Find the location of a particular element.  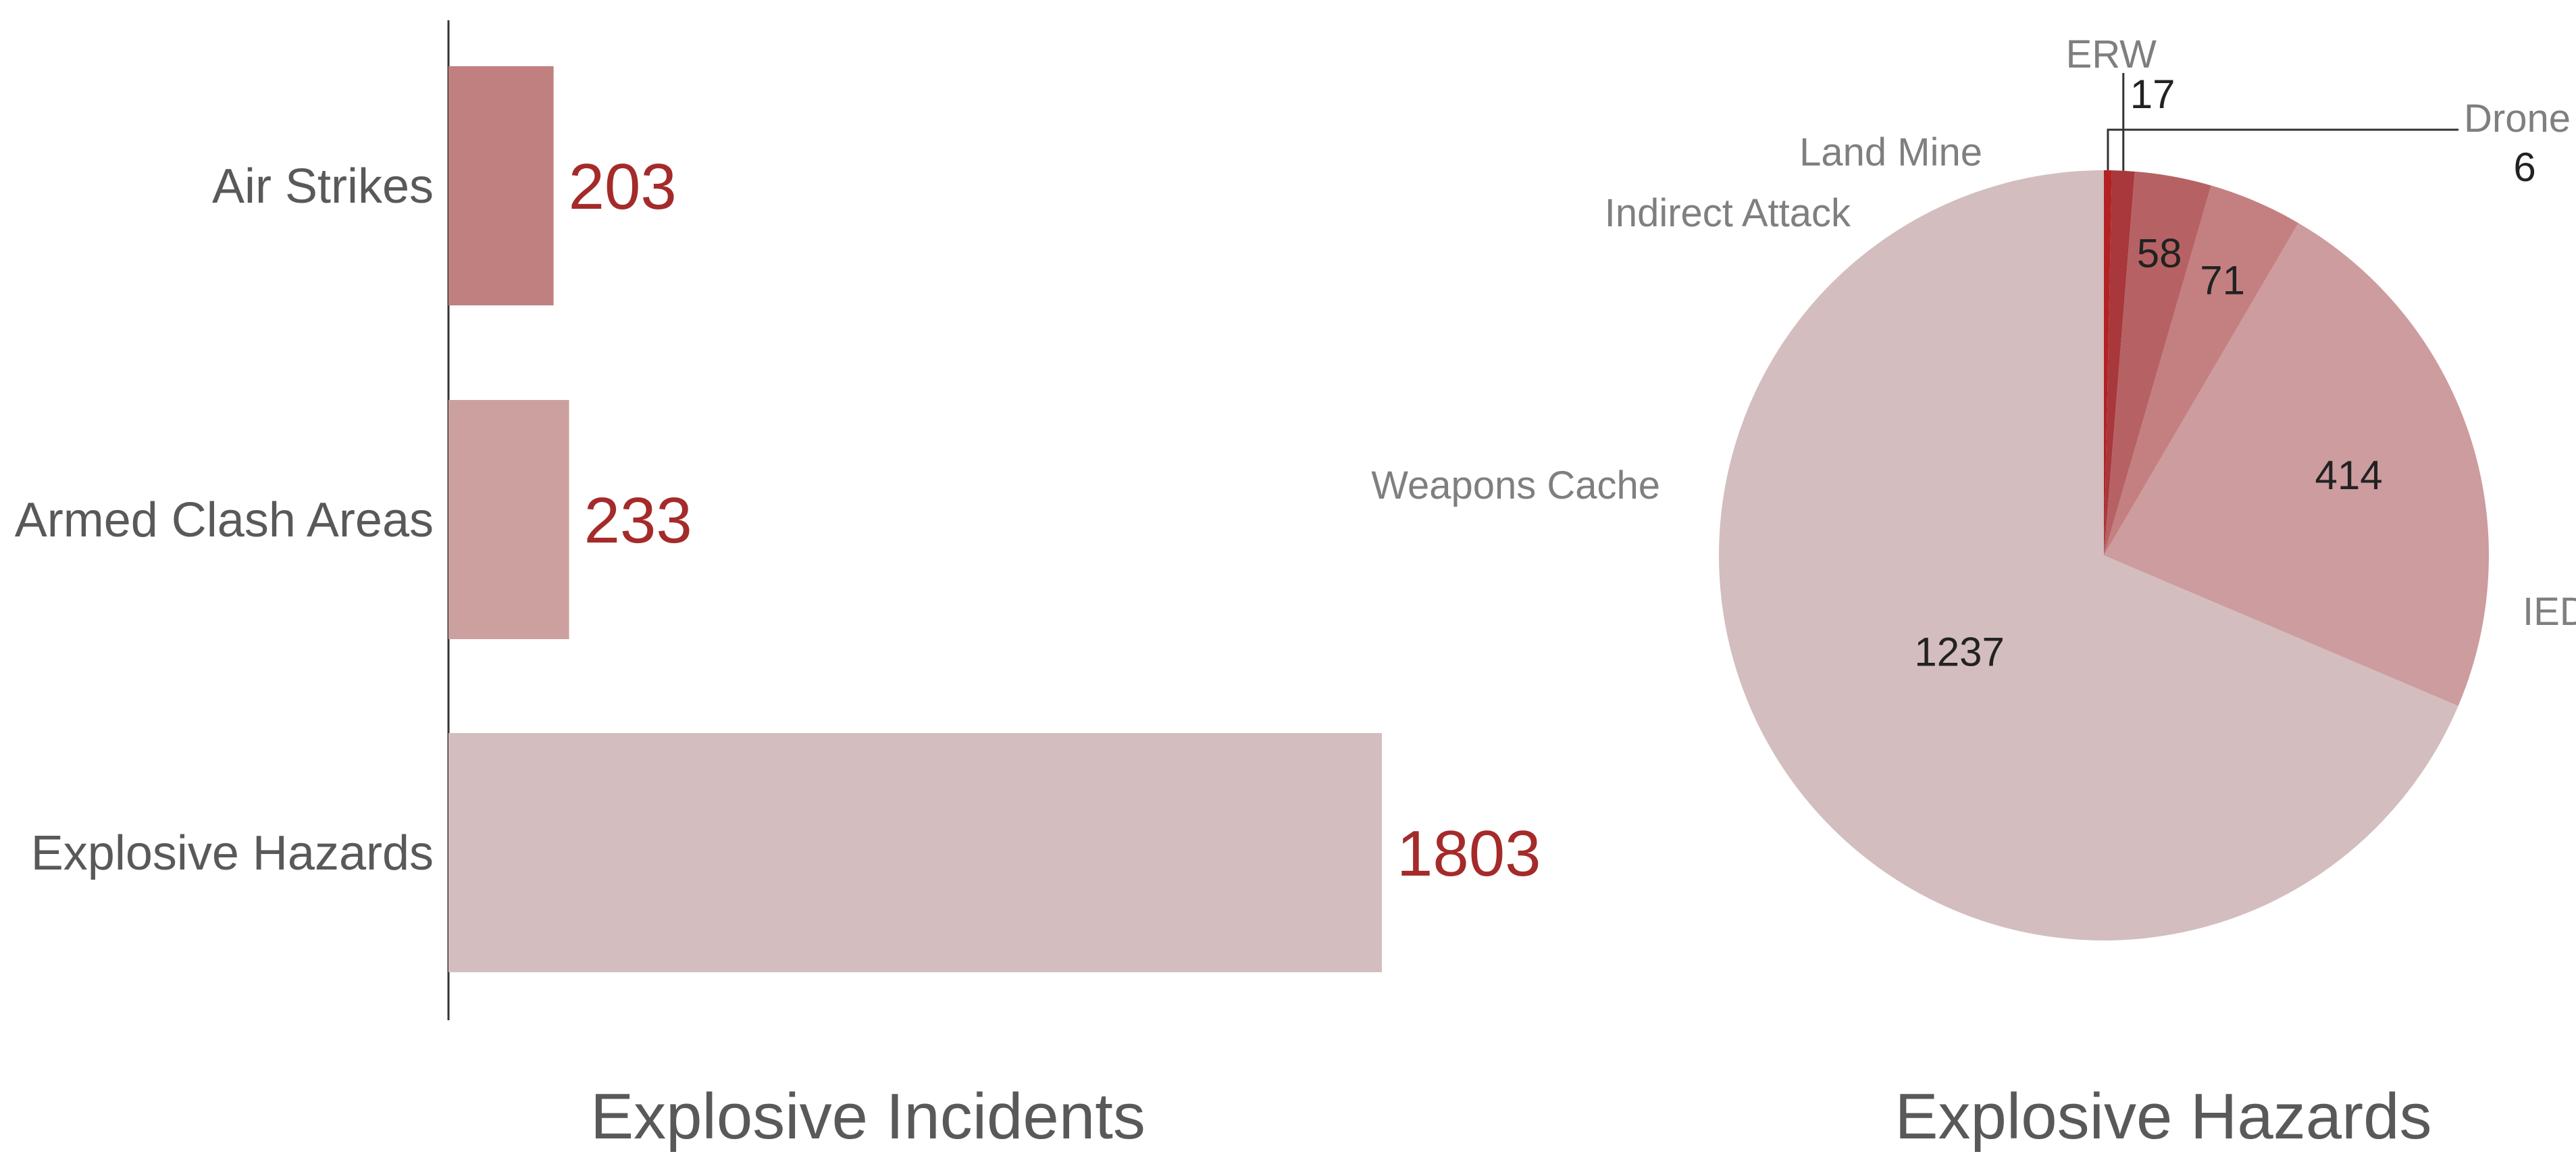

pie-value-label: 1237 is located at coordinates (1959, 653).